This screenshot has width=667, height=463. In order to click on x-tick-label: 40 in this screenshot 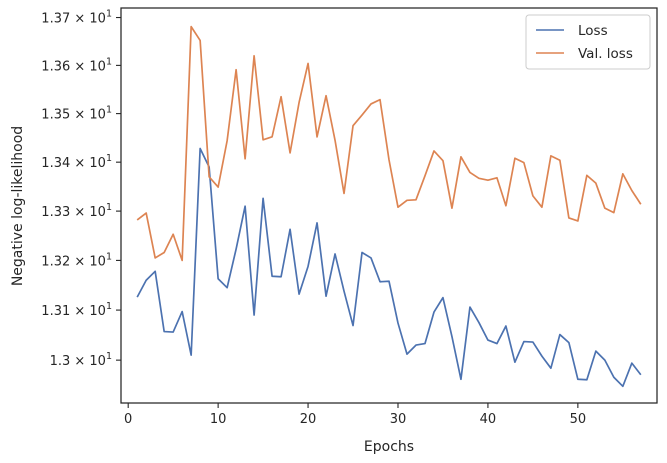, I will do `click(488, 419)`.